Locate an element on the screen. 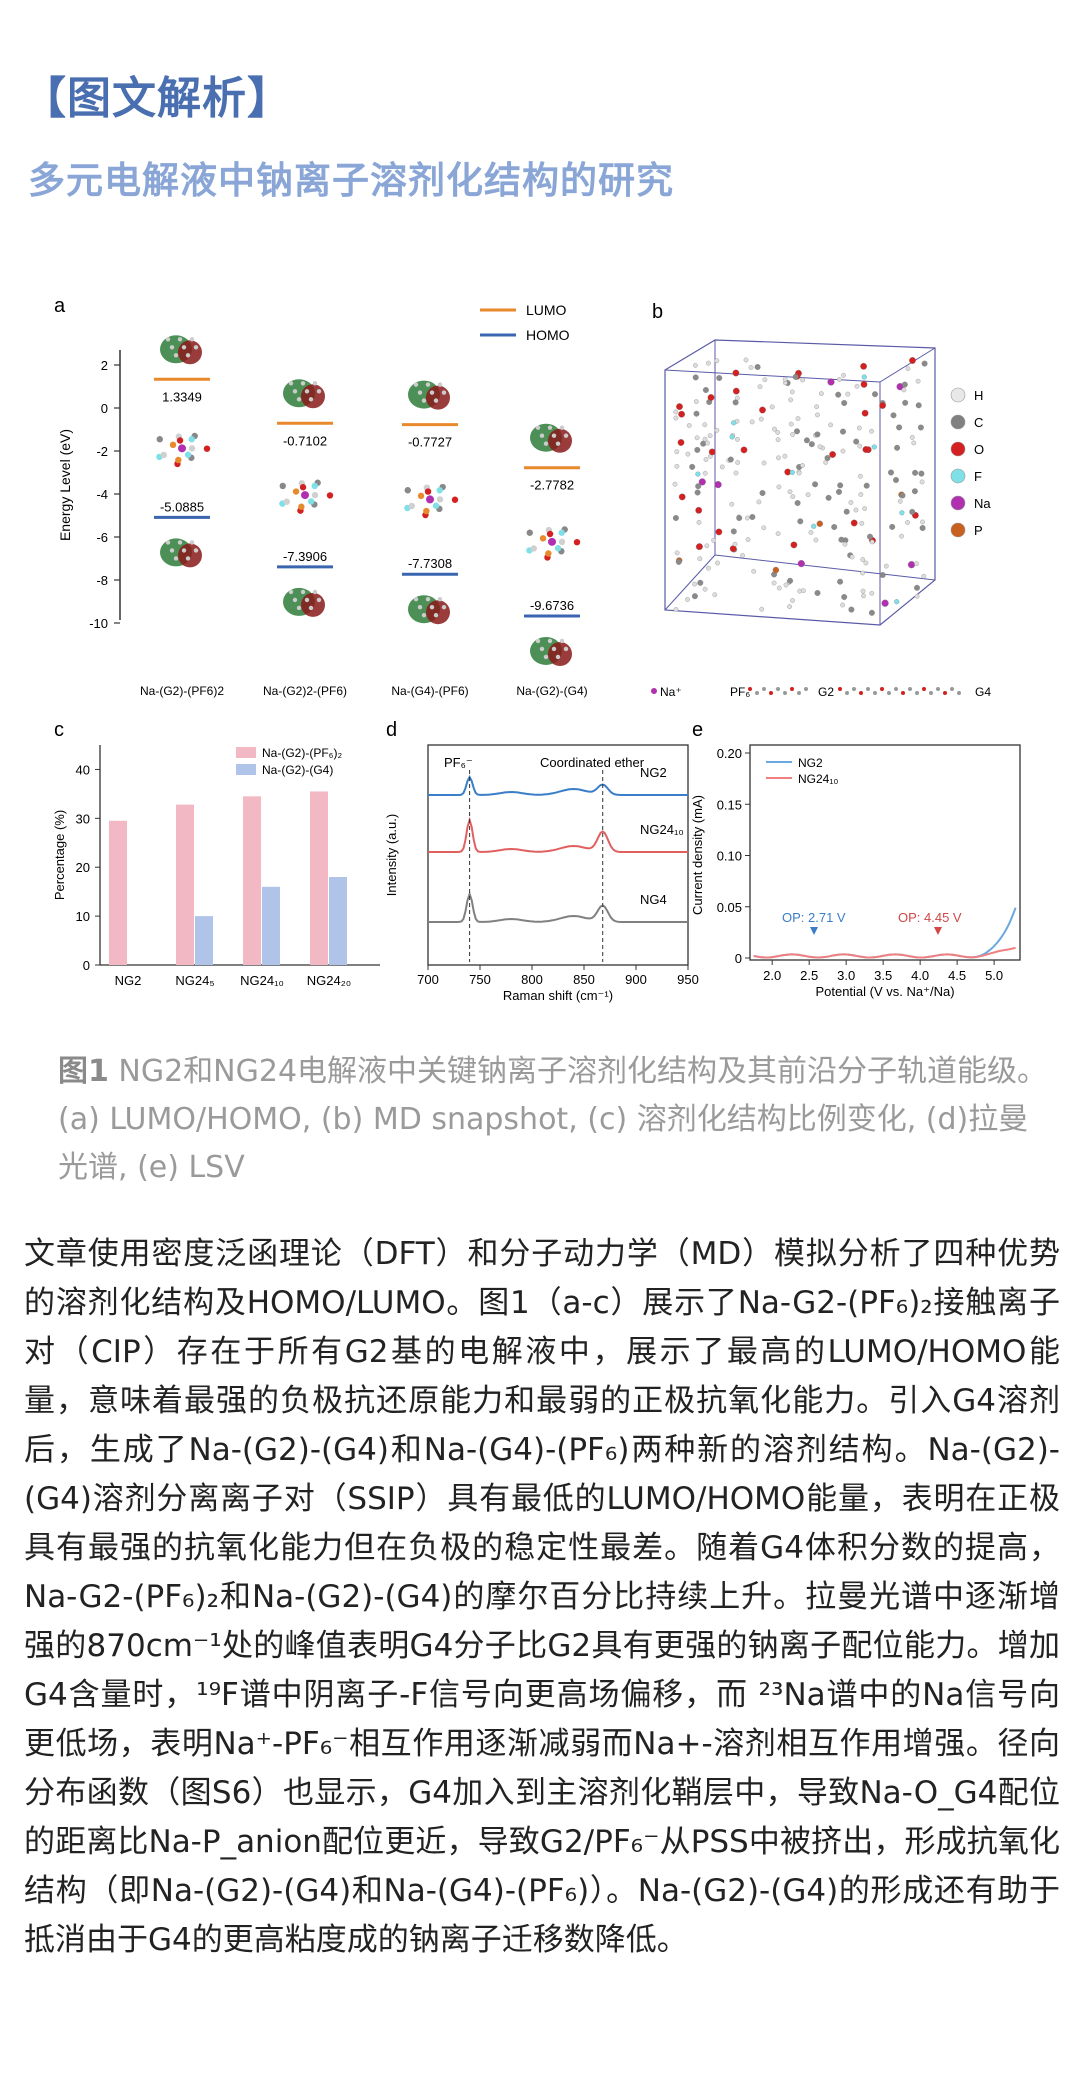 The image size is (1080, 2095). panel-label-a: a is located at coordinates (60, 306).